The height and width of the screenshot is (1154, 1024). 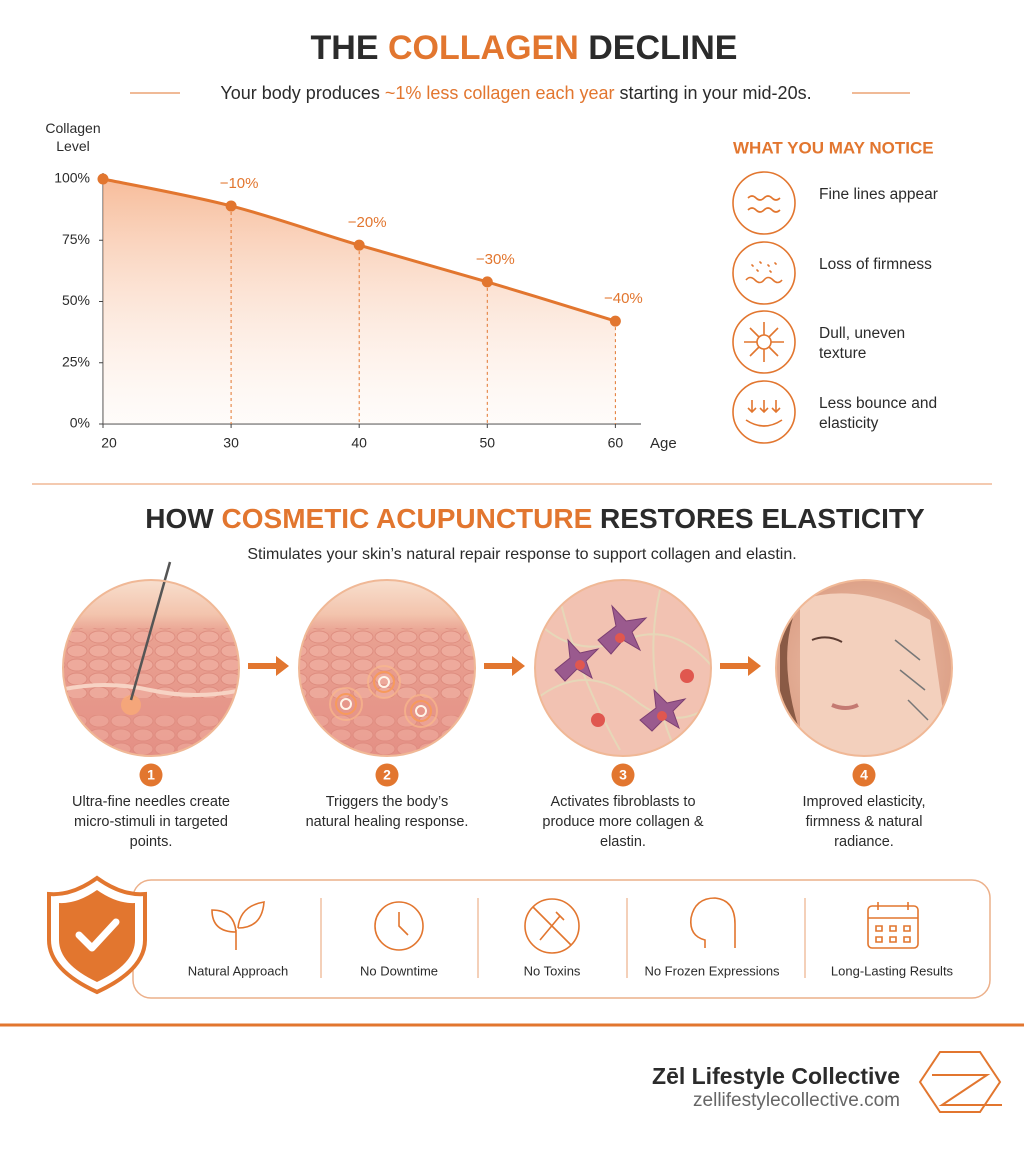 What do you see at coordinates (776, 1076) in the screenshot?
I see `brand: Zēl Lifestyle Collective` at bounding box center [776, 1076].